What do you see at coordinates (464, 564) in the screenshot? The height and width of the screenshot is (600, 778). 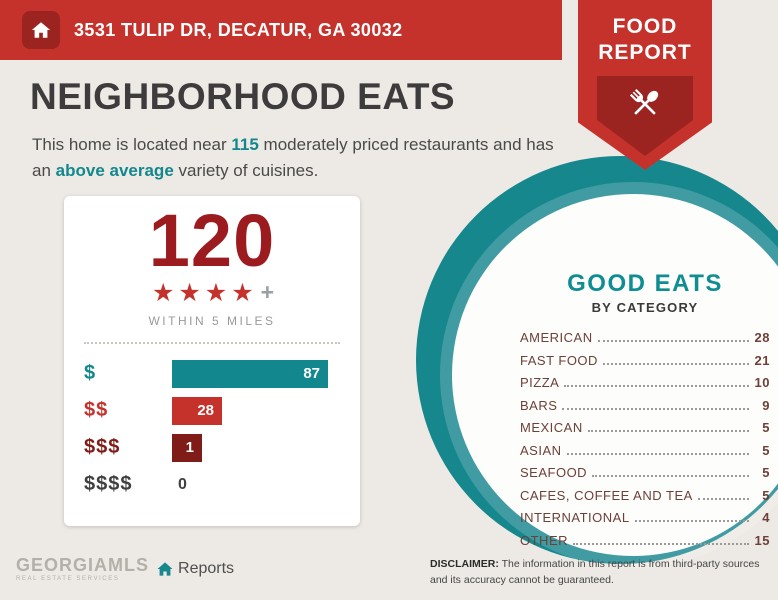 I see `disclaimer-label: DISCLAIMER:` at bounding box center [464, 564].